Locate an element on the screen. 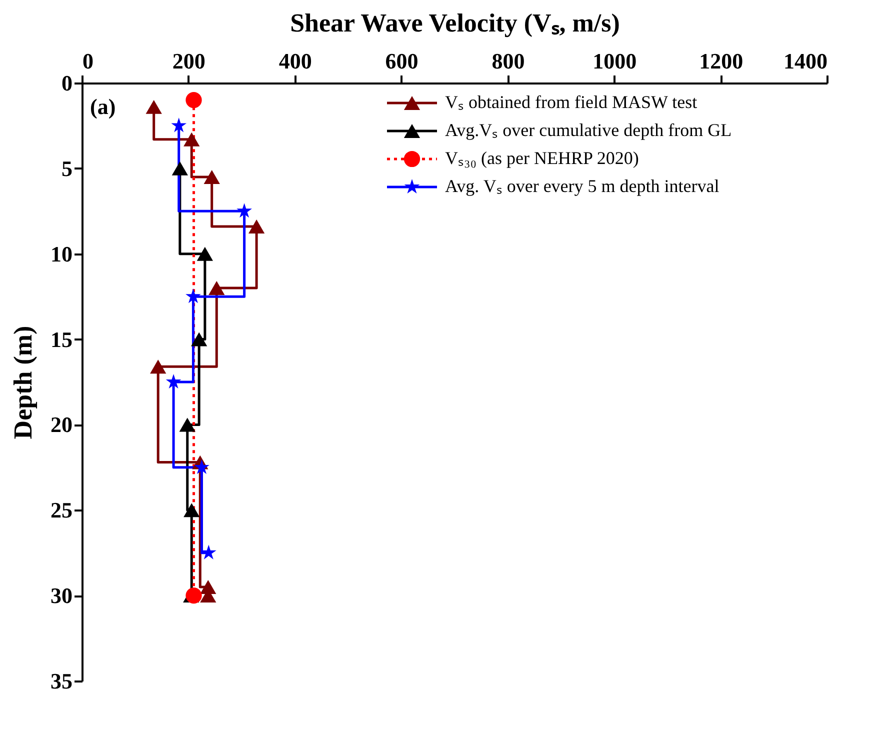 This screenshot has height=740, width=894. x-tick-label: 400 is located at coordinates (295, 61).